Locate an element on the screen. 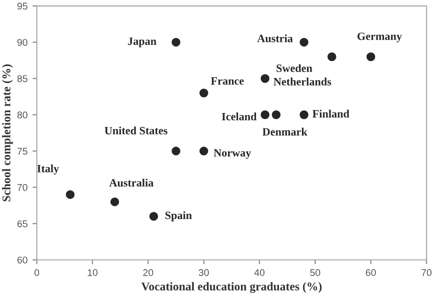  annotation: Sweden is located at coordinates (294, 68).